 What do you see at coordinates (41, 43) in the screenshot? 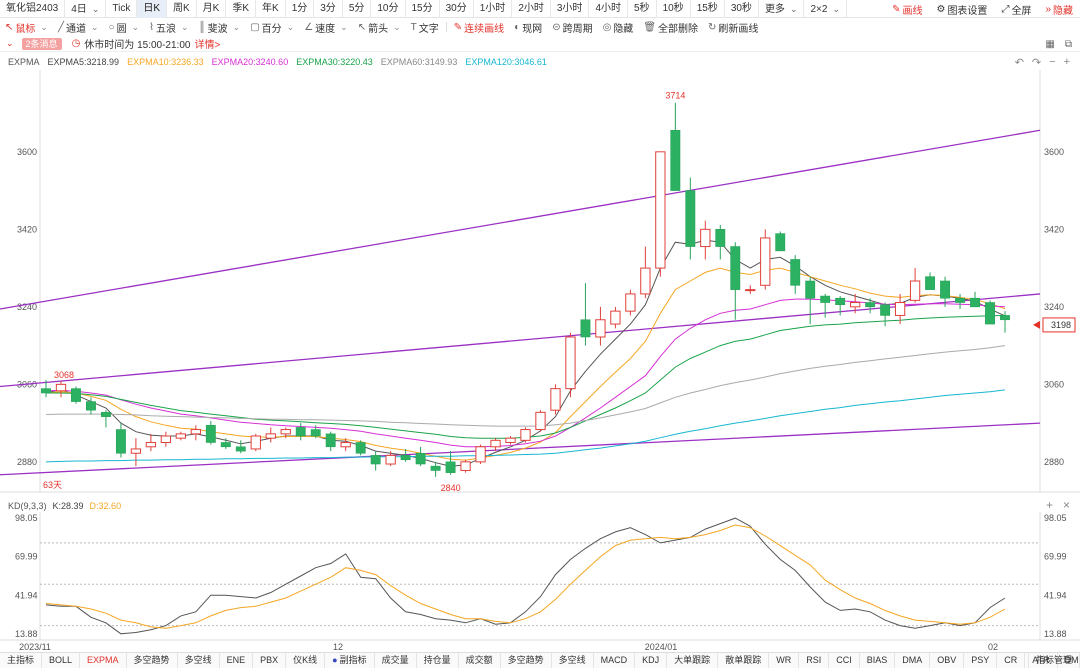
I see `message-count-badge: 2条消息` at bounding box center [41, 43].